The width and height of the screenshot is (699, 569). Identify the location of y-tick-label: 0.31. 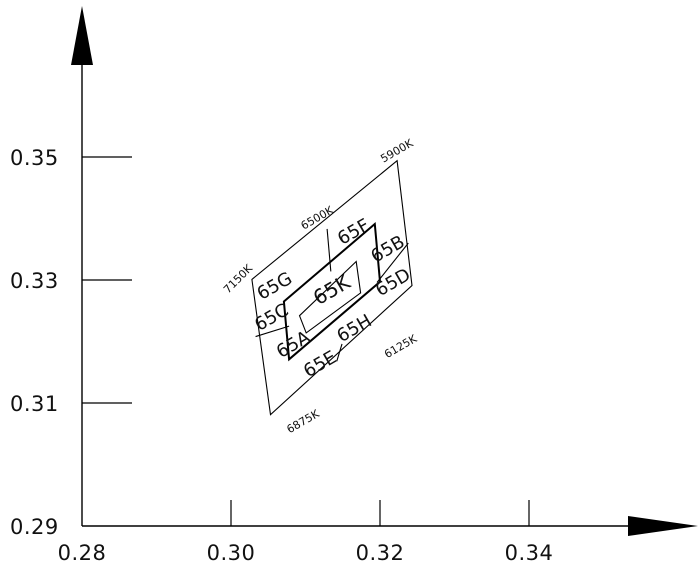
(34, 404).